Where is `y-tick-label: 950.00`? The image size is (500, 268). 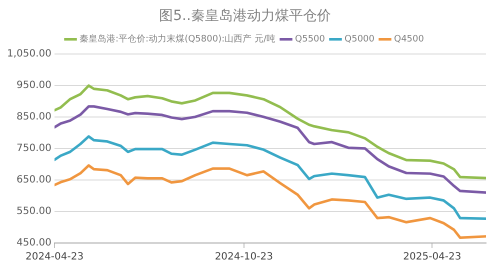 y-tick-label: 950.00 is located at coordinates (34, 85).